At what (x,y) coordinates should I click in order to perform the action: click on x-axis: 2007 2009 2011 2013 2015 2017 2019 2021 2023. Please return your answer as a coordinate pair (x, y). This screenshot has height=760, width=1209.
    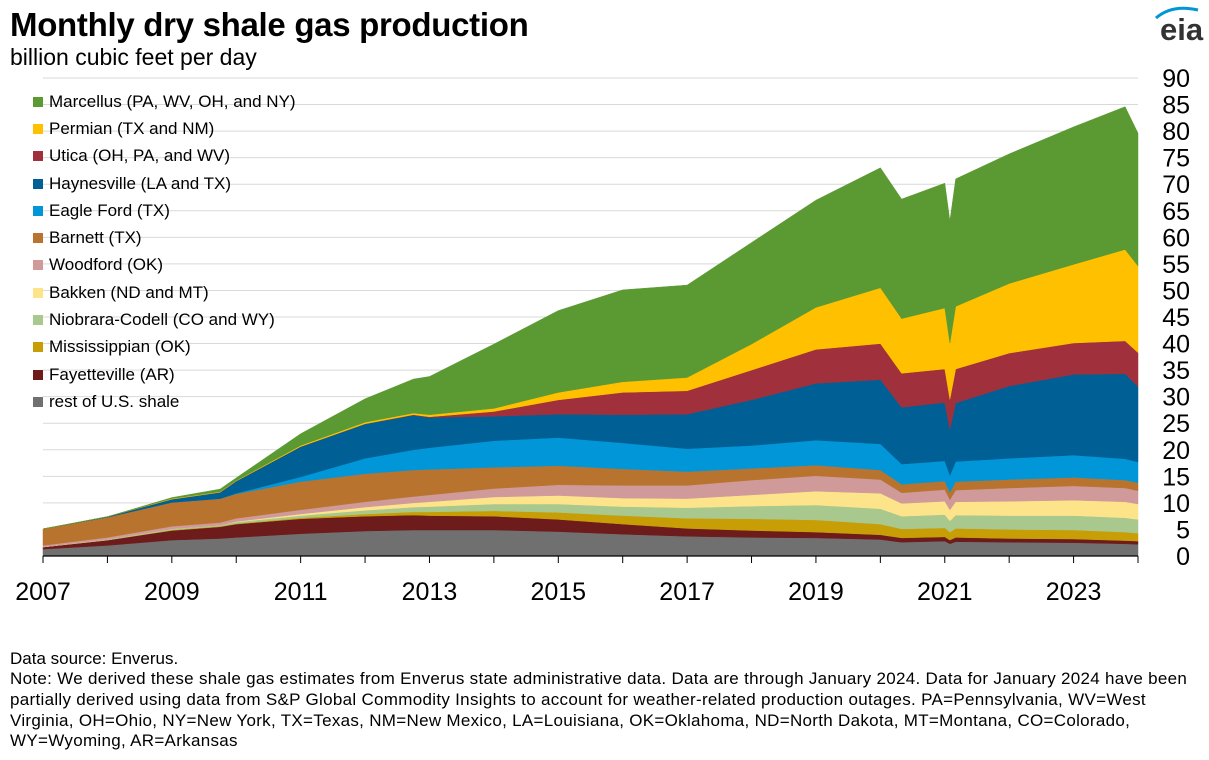
    Looking at the image, I should click on (577, 580).